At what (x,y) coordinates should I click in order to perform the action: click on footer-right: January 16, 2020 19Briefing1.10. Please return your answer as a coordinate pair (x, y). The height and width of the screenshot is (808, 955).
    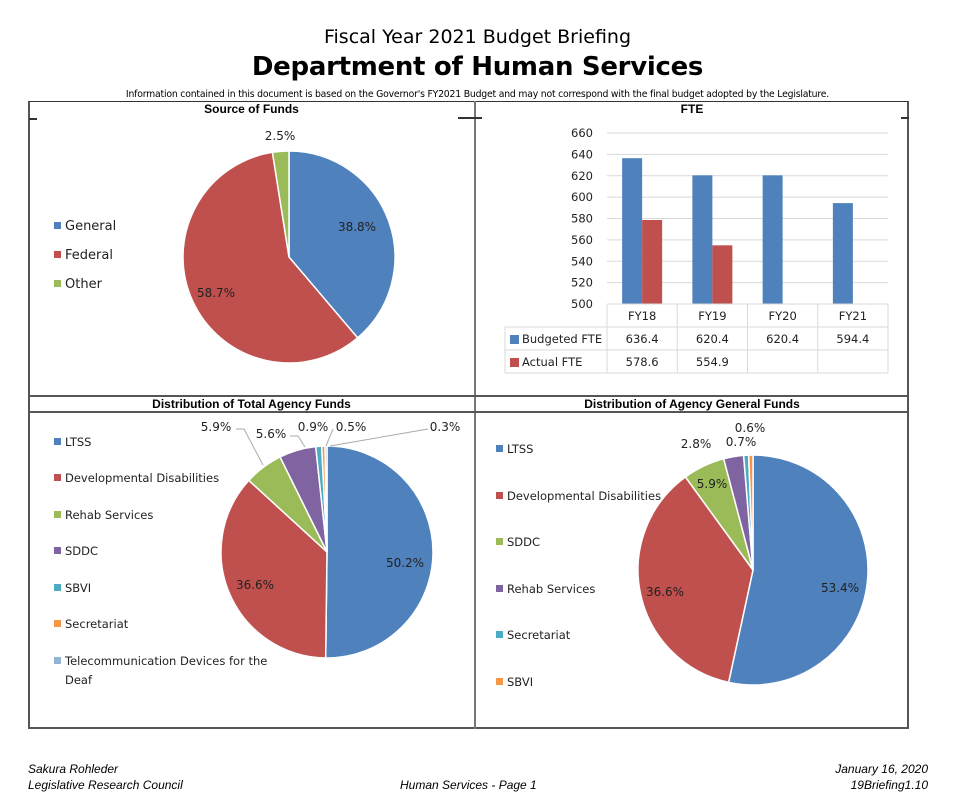
    Looking at the image, I should click on (881, 777).